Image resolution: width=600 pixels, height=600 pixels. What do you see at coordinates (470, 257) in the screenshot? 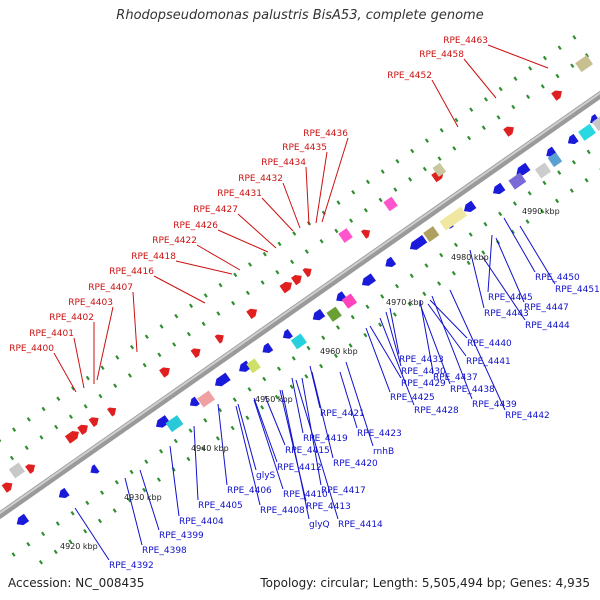
I see `scale-label: 4980 kbp` at bounding box center [470, 257].